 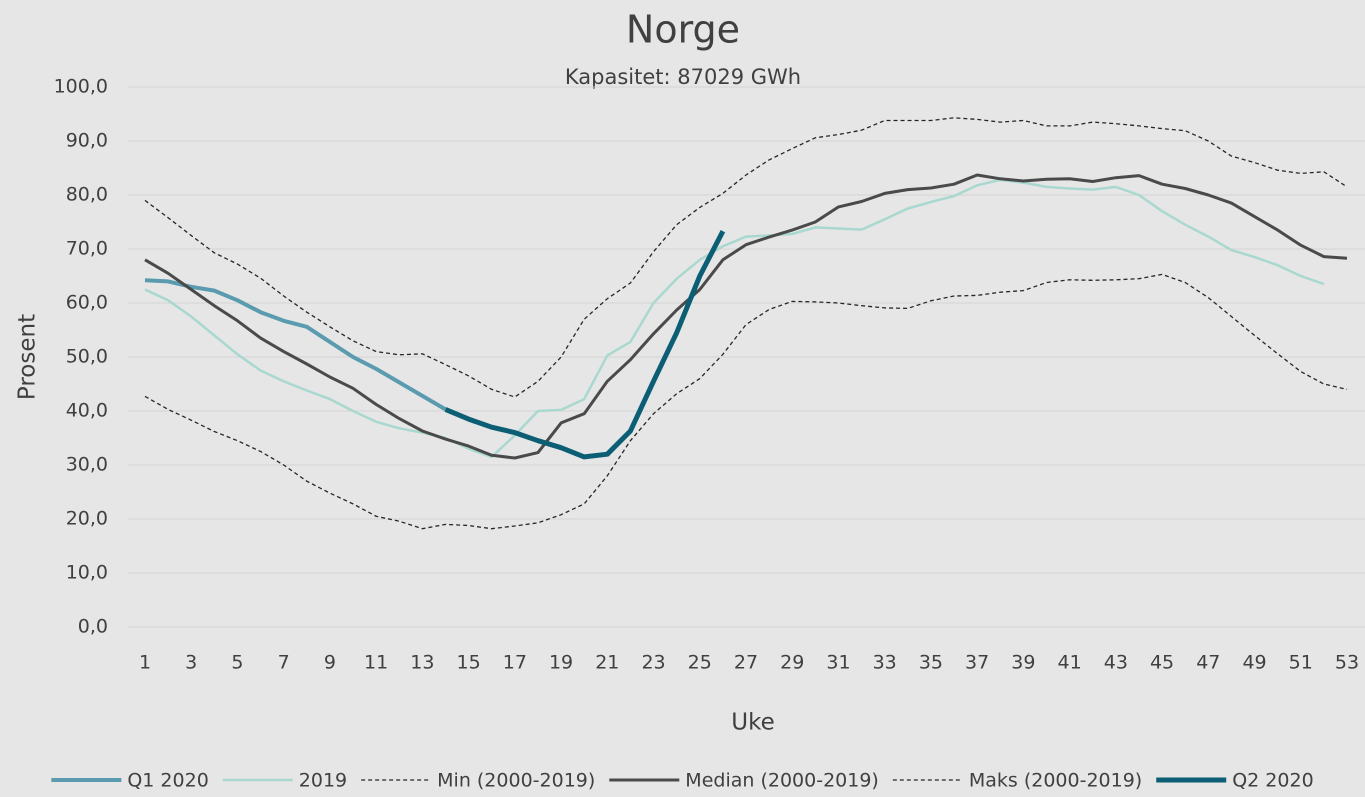 What do you see at coordinates (700, 663) in the screenshot?
I see `x-tick-label: 25` at bounding box center [700, 663].